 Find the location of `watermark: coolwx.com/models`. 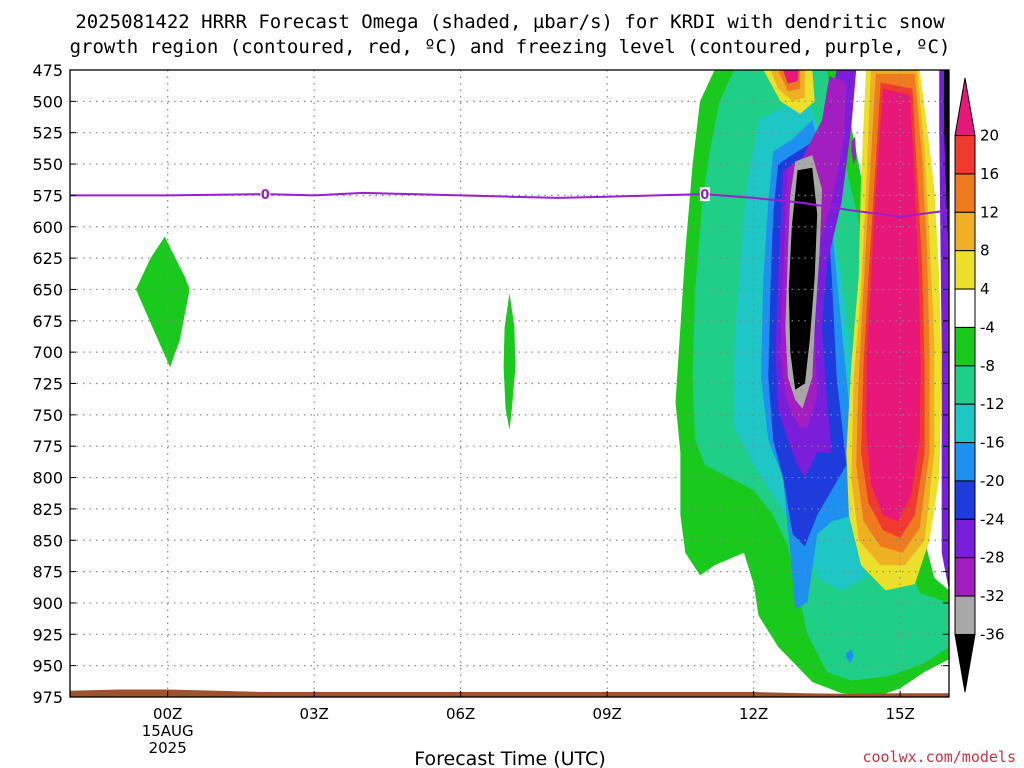

watermark: coolwx.com/models is located at coordinates (939, 757).